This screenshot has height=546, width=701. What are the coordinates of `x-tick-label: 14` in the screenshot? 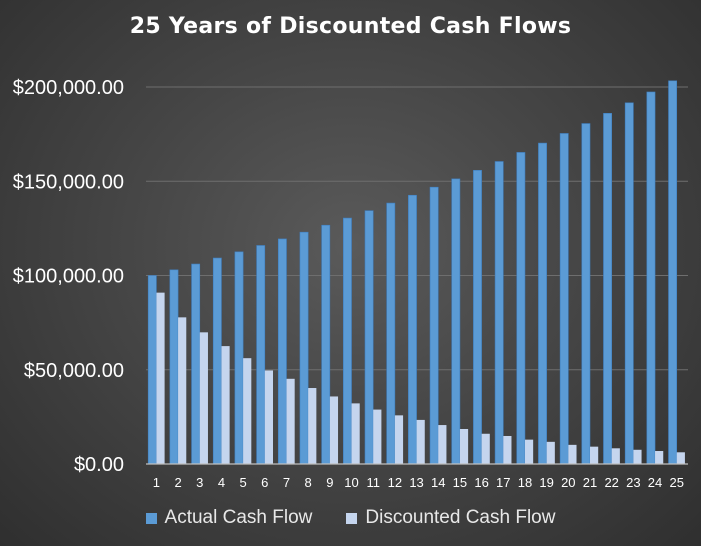 It's located at (438, 482).